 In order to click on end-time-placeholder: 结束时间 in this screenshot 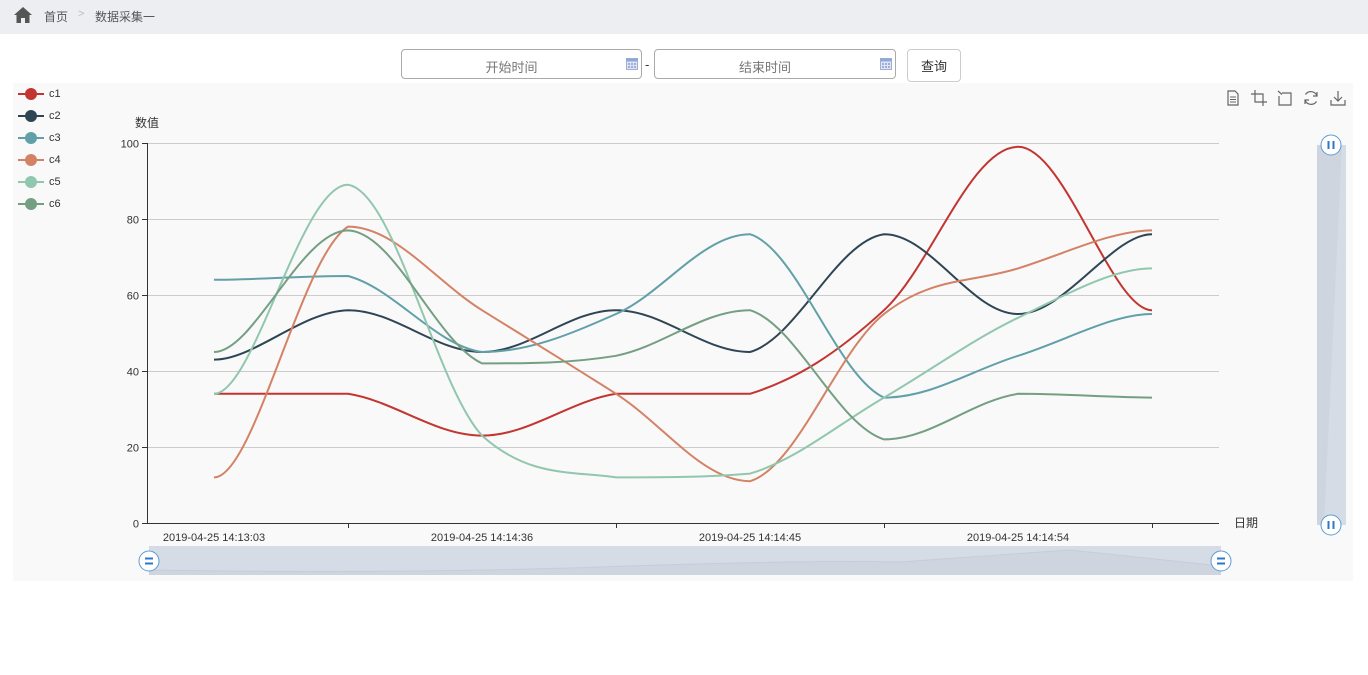, I will do `click(764, 67)`.